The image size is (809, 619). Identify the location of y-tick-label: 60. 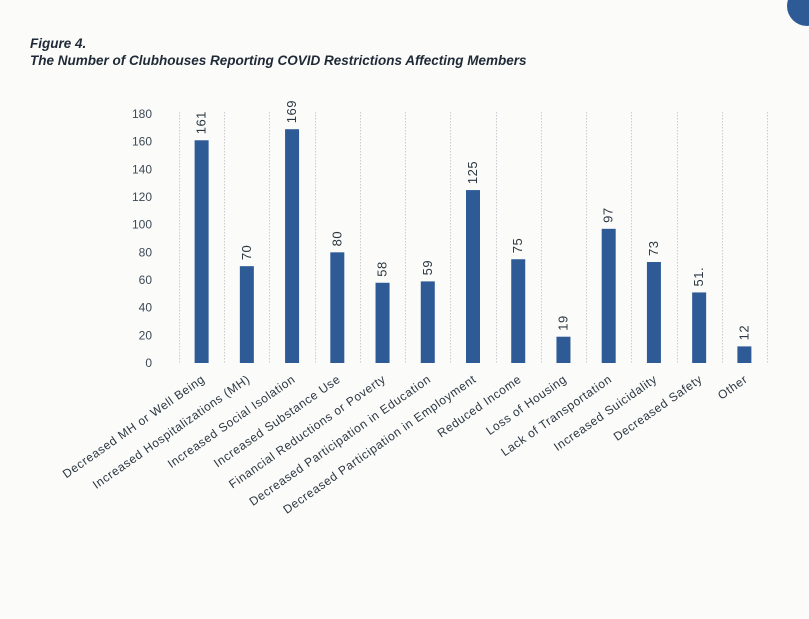
(146, 280).